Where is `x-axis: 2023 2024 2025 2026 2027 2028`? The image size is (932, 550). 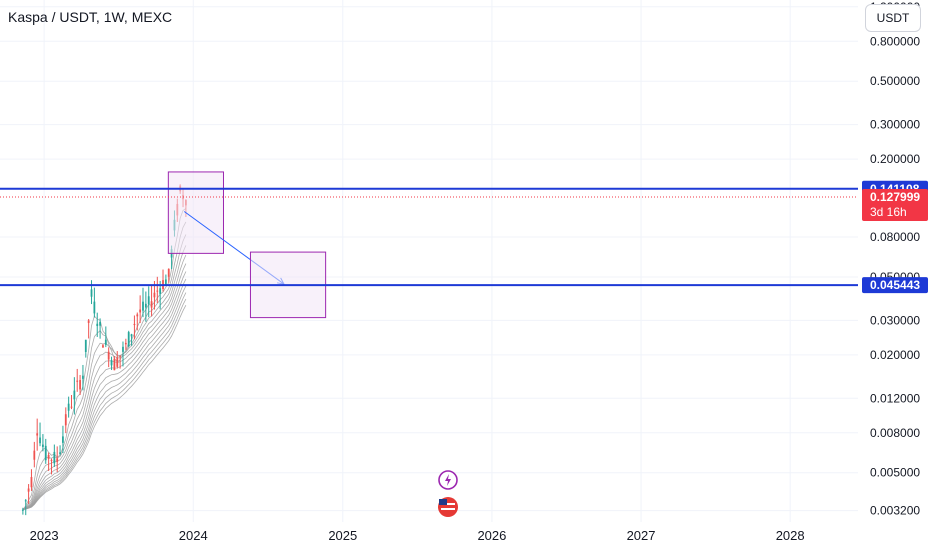
x-axis: 2023 2024 2025 2026 2027 2028 is located at coordinates (417, 535).